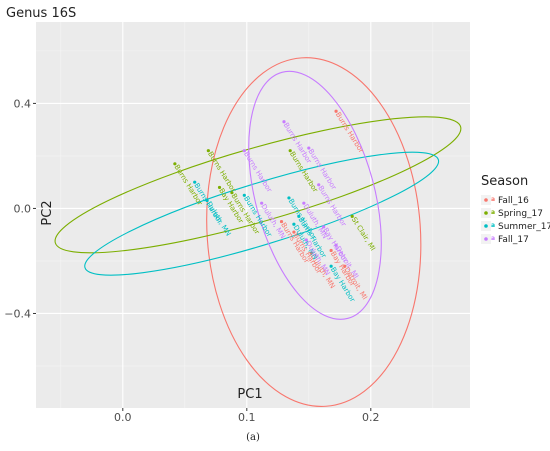 The width and height of the screenshot is (550, 451). I want to click on legend-label: Fall_17, so click(513, 240).